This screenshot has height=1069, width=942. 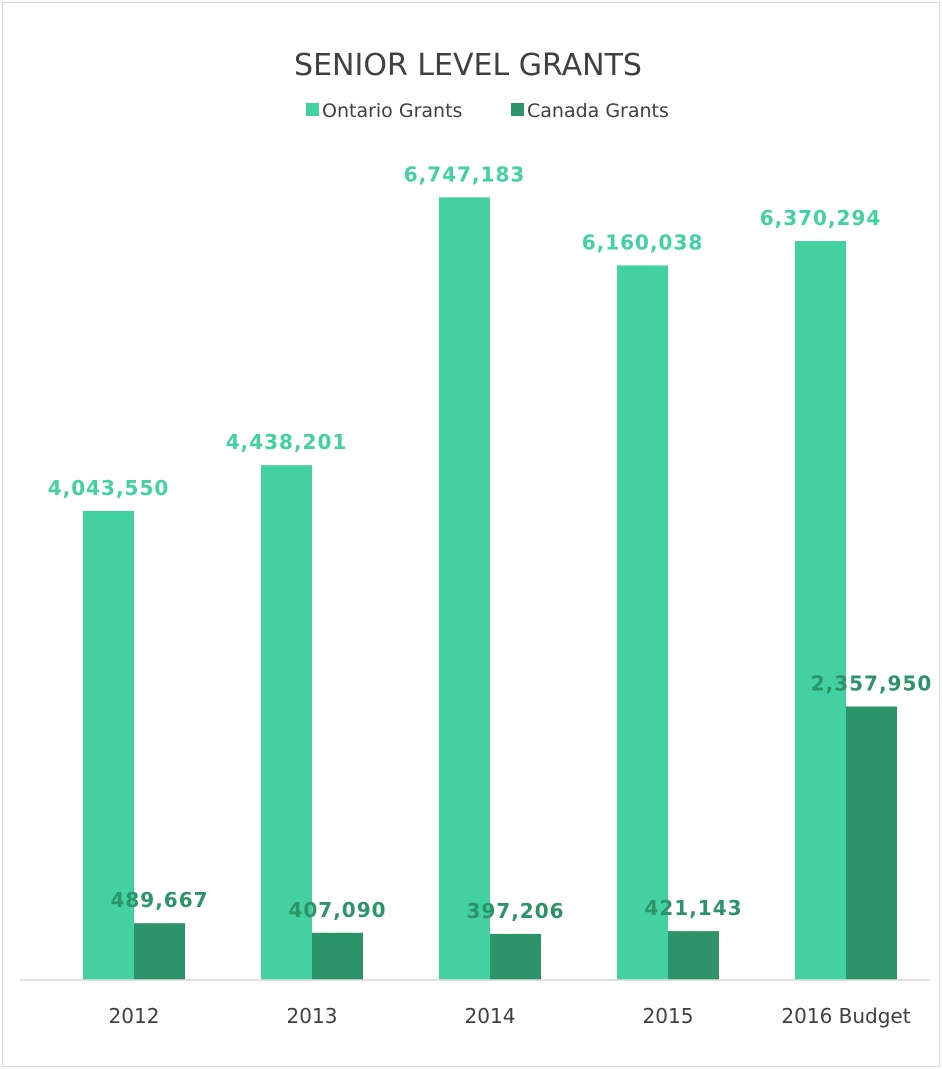 What do you see at coordinates (693, 955) in the screenshot?
I see `bar-canada-2015` at bounding box center [693, 955].